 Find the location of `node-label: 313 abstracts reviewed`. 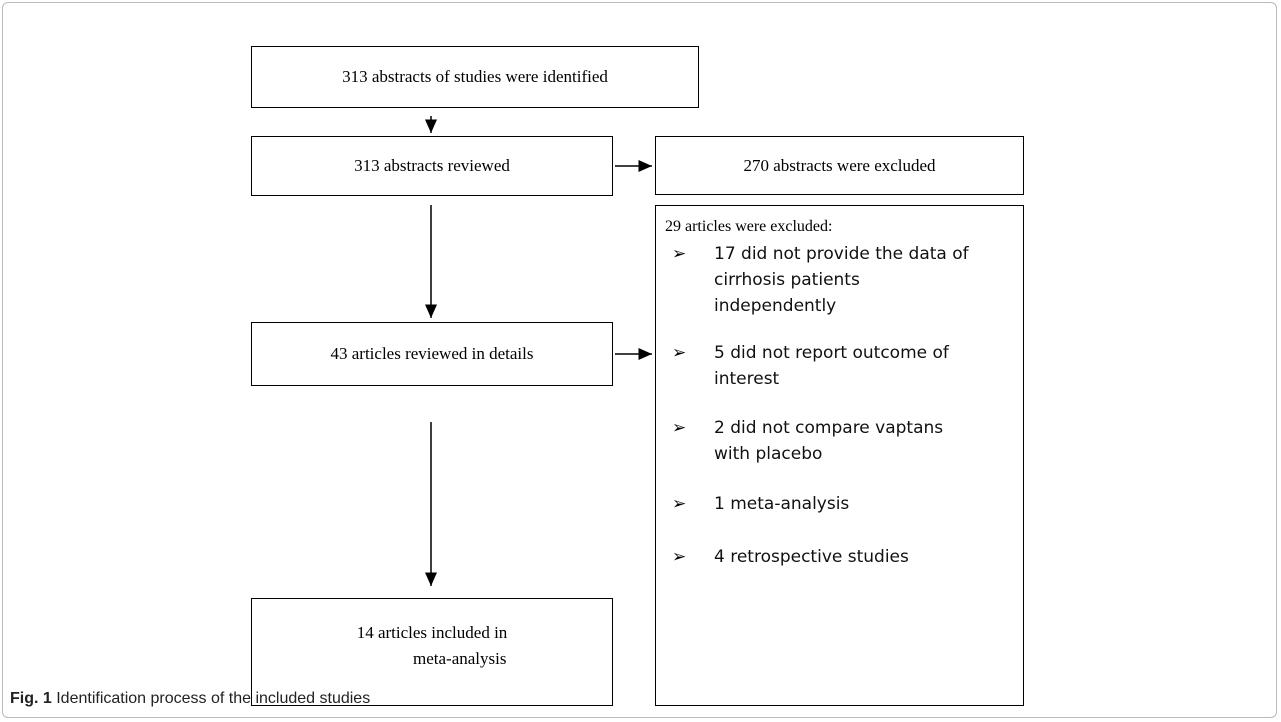

node-label: 313 abstracts reviewed is located at coordinates (432, 165).